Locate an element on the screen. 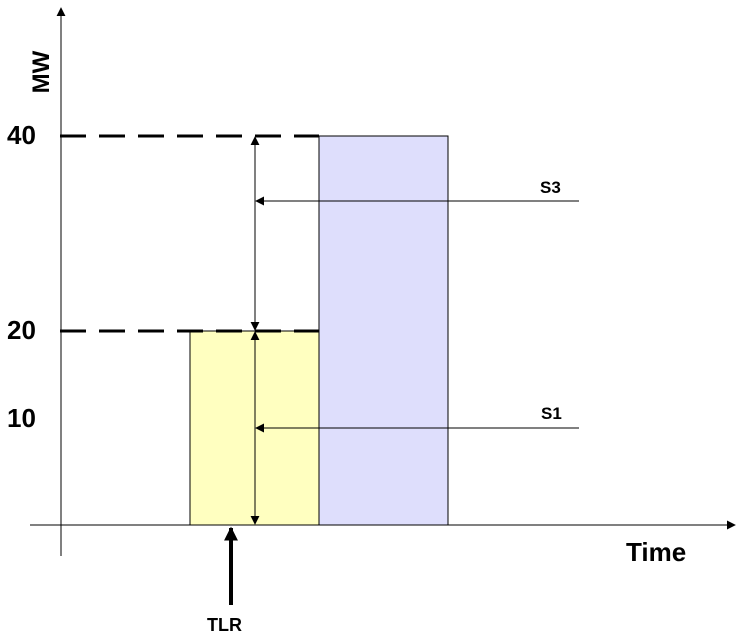 The height and width of the screenshot is (637, 737). y-tick-label: 10 is located at coordinates (21, 418).